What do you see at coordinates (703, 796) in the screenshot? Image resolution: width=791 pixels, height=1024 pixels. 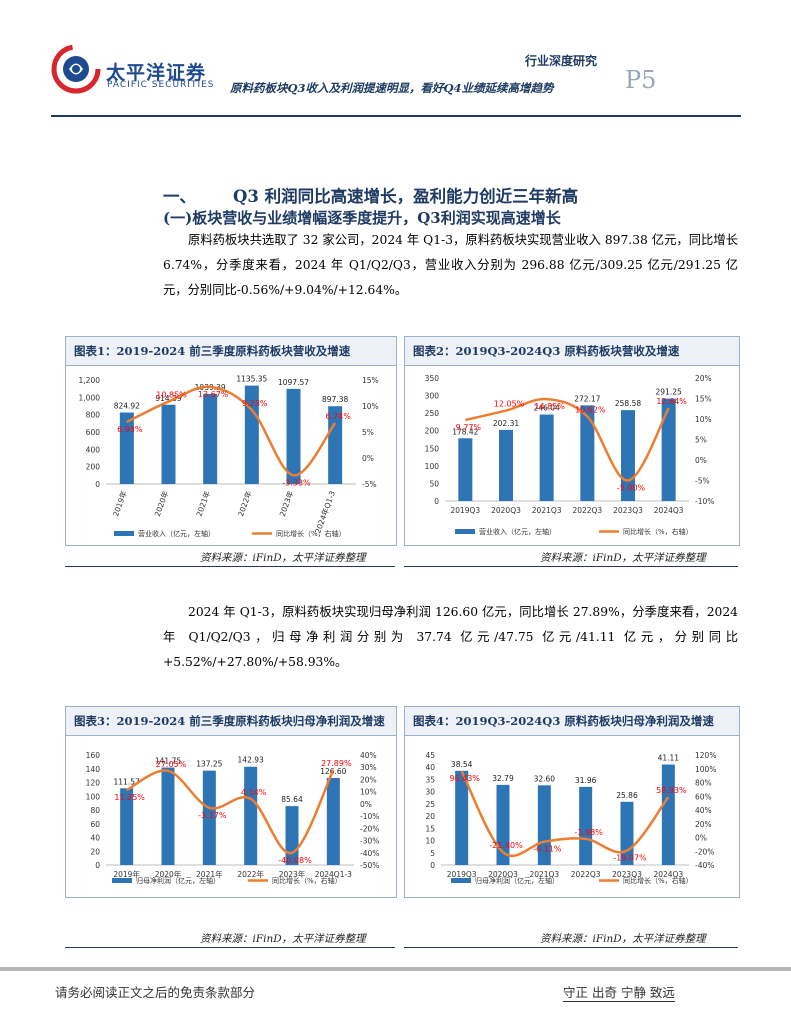 I see `right-axis-tick-label: 60%` at bounding box center [703, 796].